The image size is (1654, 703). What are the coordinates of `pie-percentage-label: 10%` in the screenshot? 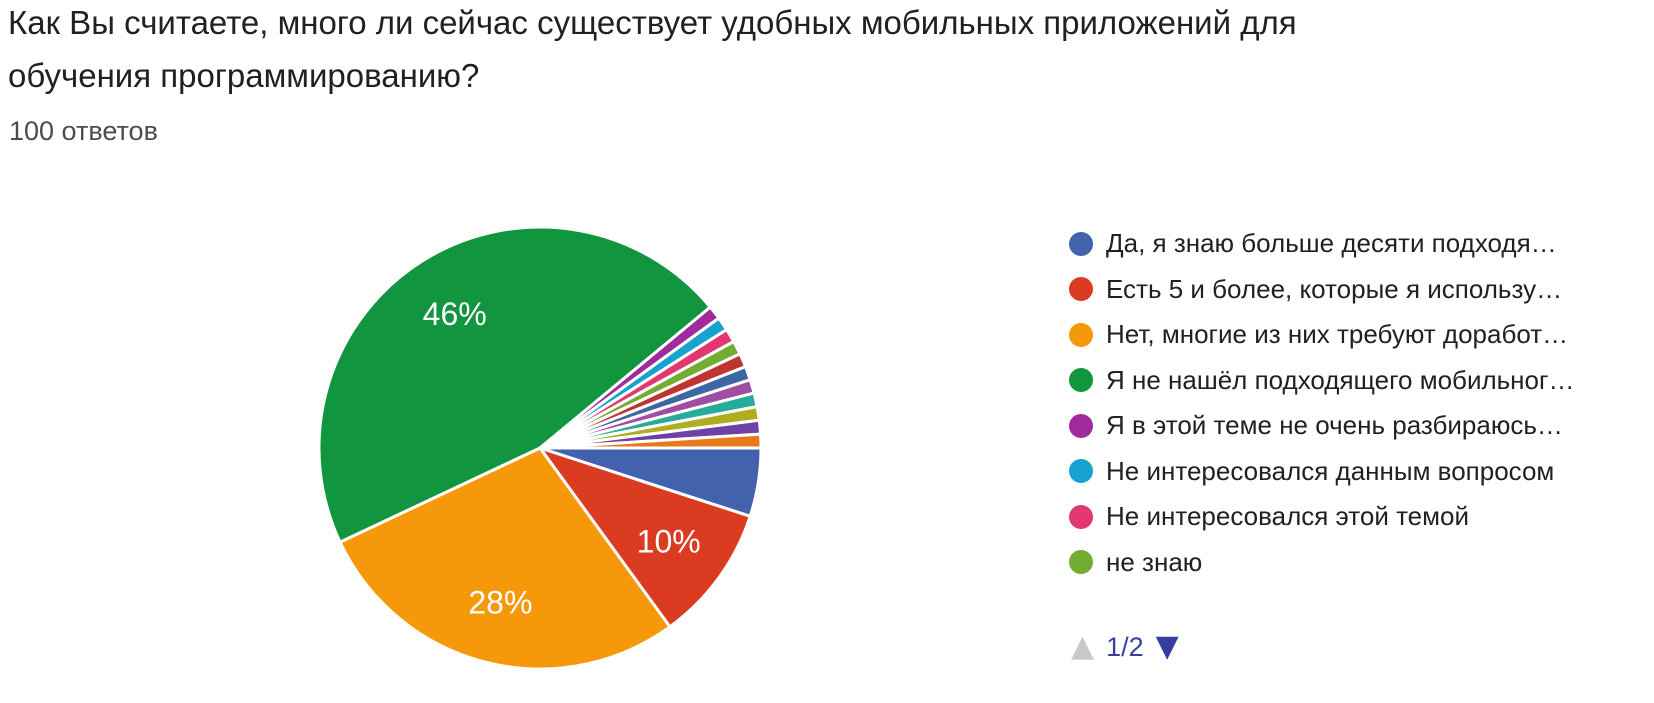 It's located at (669, 542).